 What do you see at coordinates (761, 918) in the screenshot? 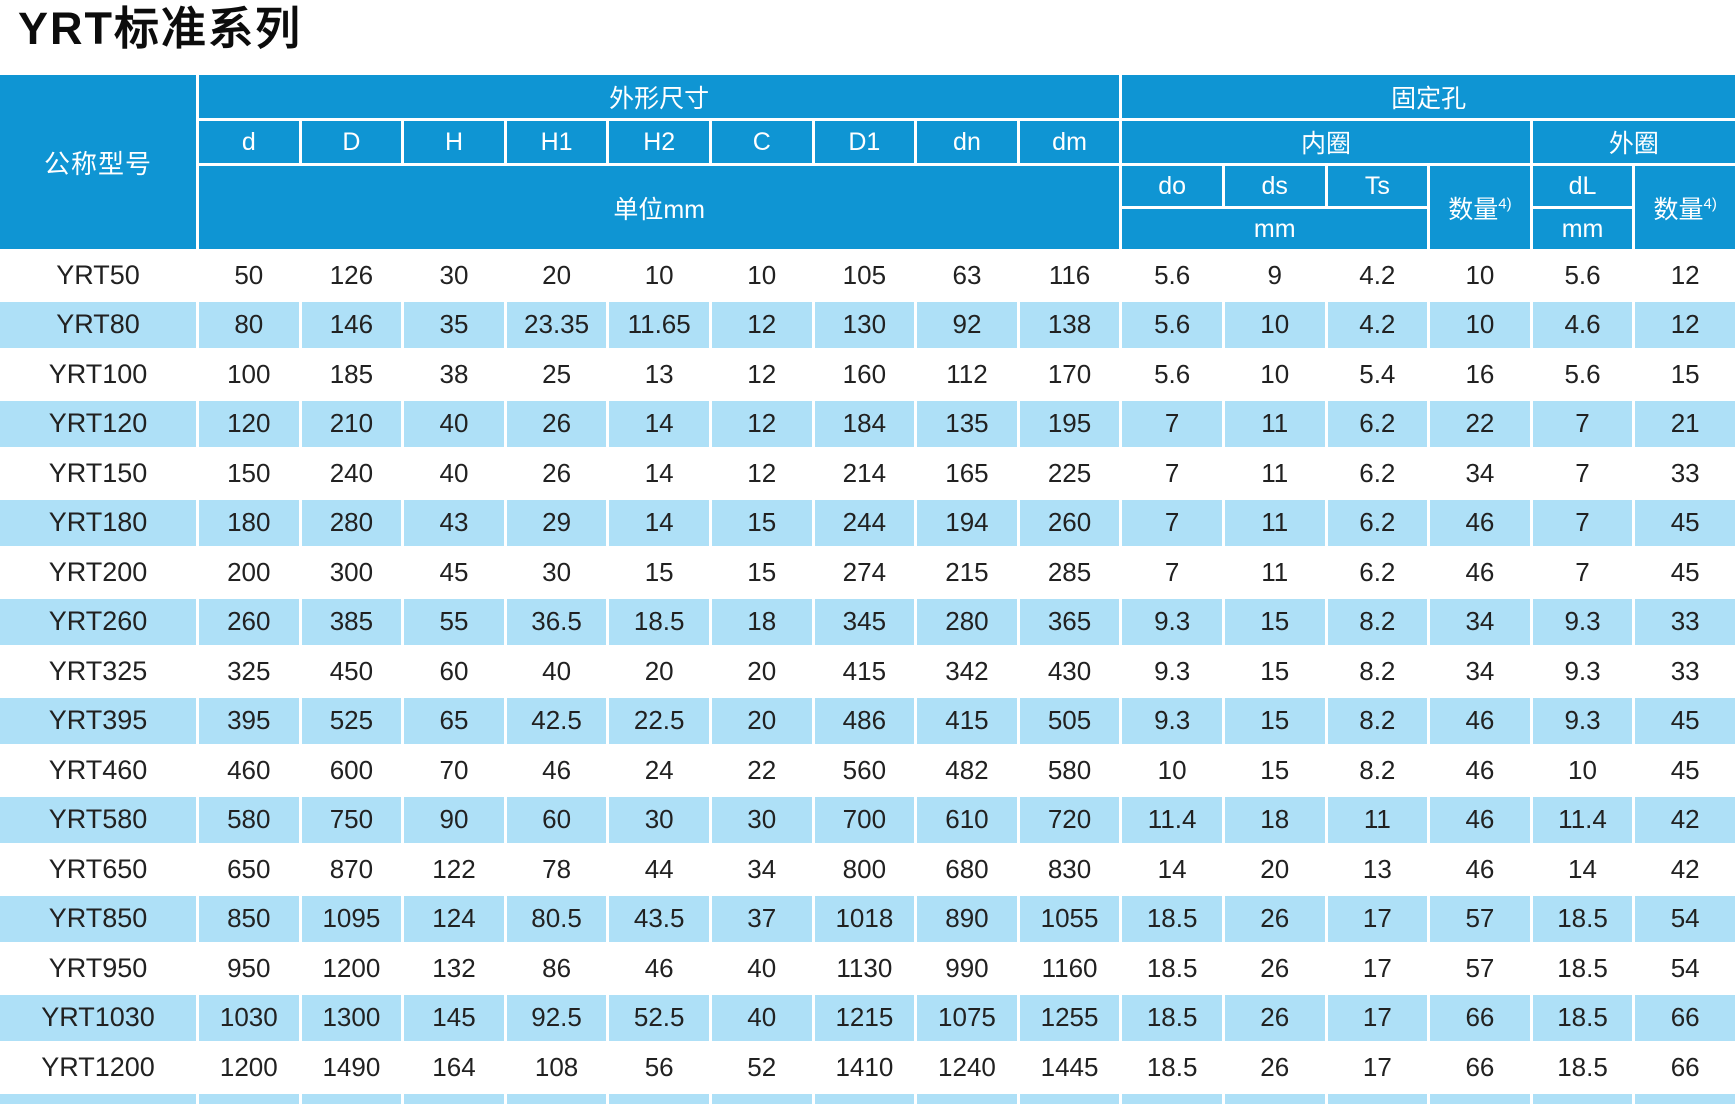
I see `value-cell: 37` at bounding box center [761, 918].